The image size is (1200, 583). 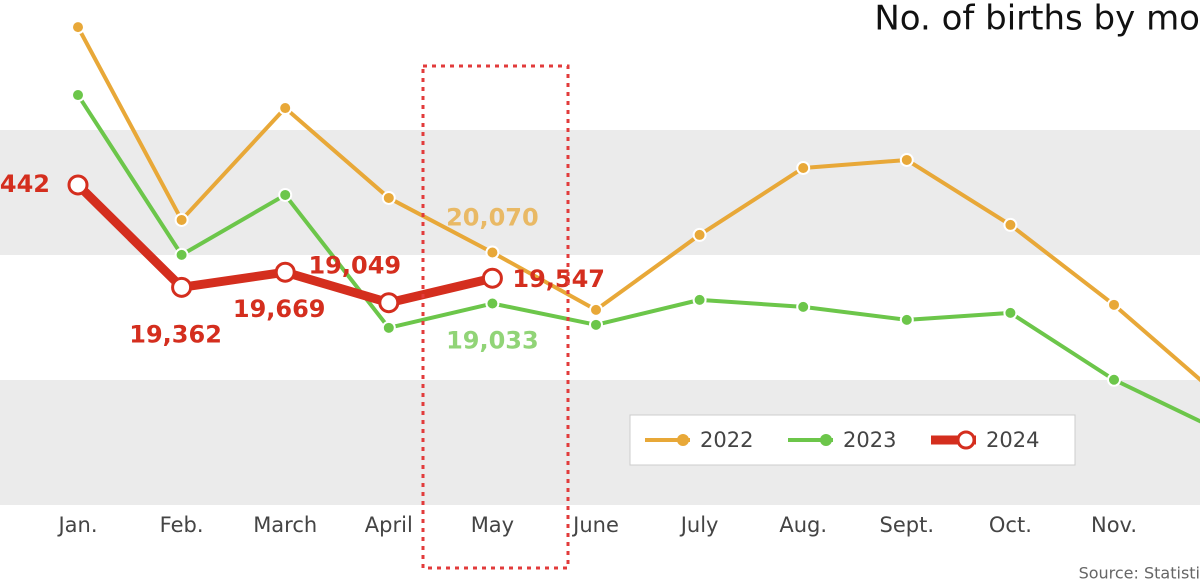 What do you see at coordinates (1114, 525) in the screenshot?
I see `x-tick-label: Nov.` at bounding box center [1114, 525].